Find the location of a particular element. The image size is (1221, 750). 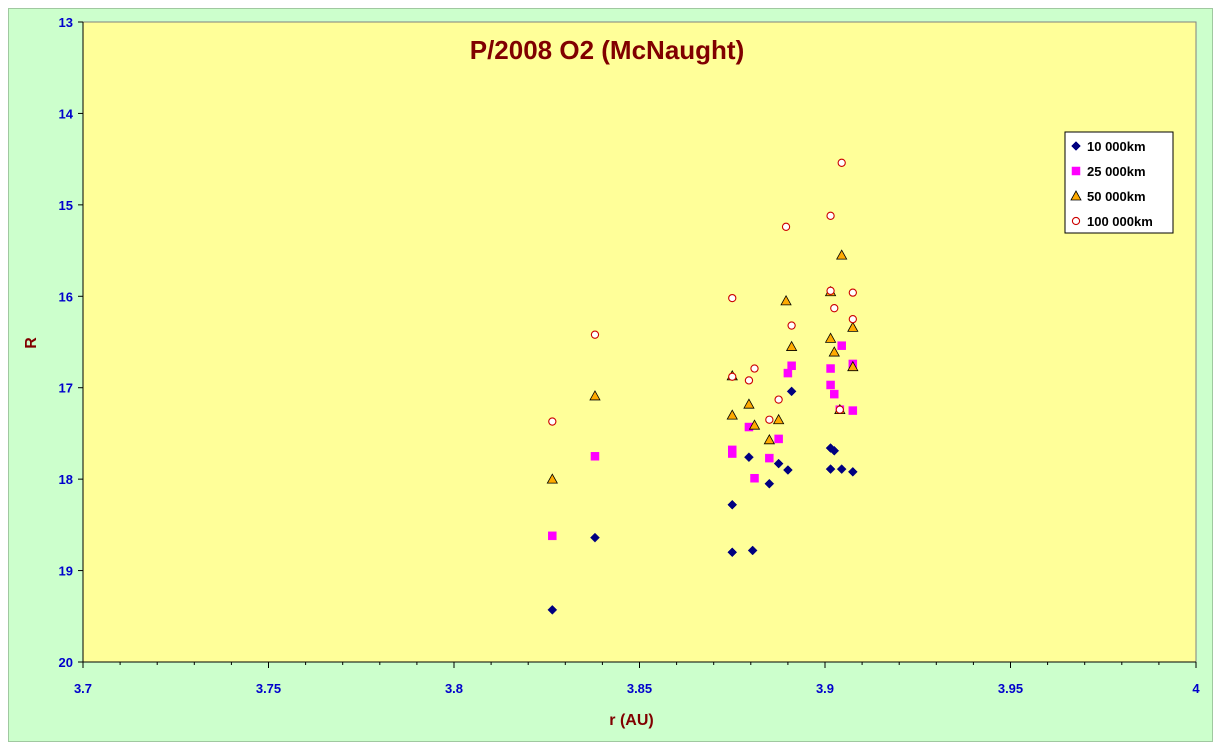

x-tick-label: 3.95 is located at coordinates (1010, 688).